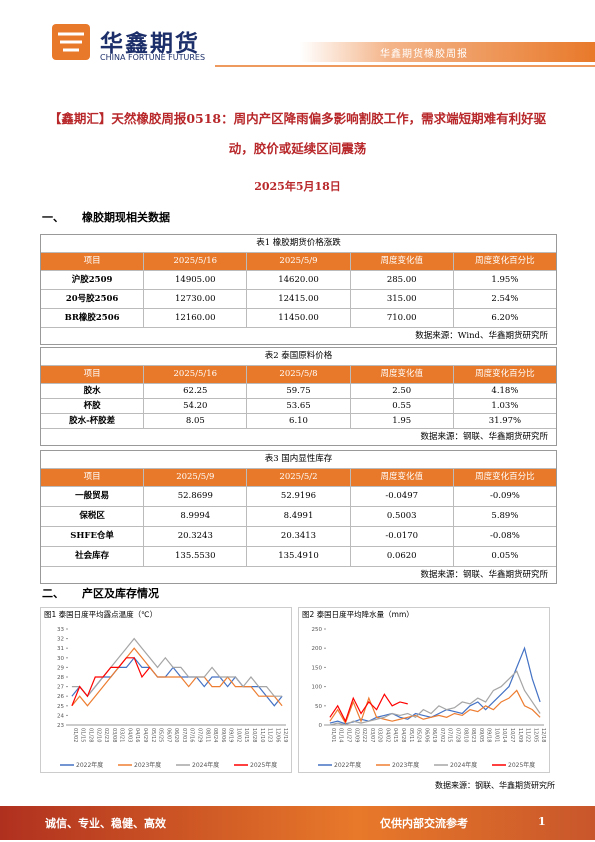 The width and height of the screenshot is (595, 842). Describe the element at coordinates (196, 406) in the screenshot. I see `table-cell: 54.20` at that location.